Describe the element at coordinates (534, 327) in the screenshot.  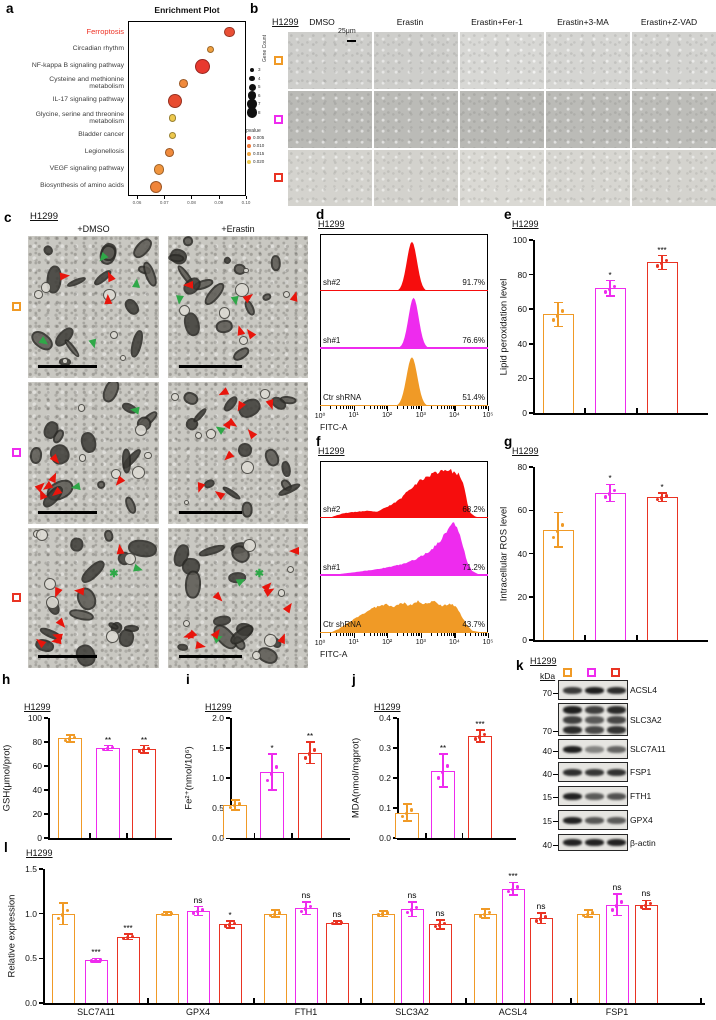
I see `y-axis-line` at that location.